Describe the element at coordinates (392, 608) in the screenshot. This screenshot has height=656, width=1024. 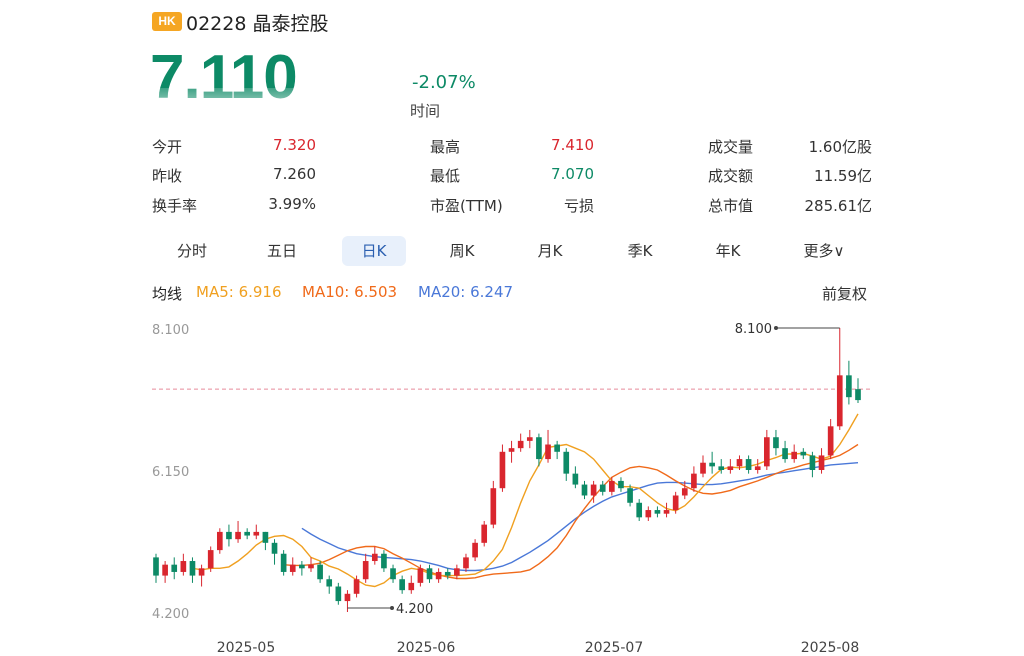
I see `low-marker-dot` at that location.